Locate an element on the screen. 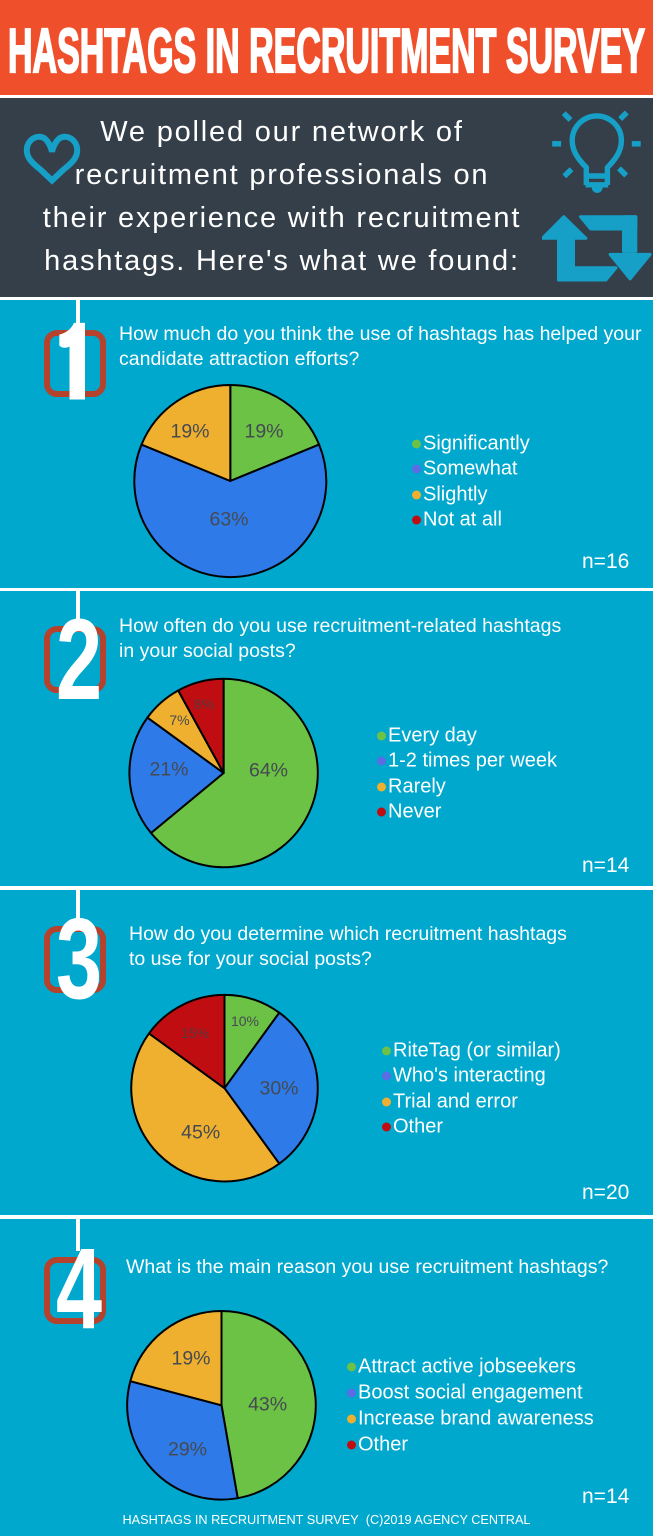 The height and width of the screenshot is (1536, 653). svg-text: HASHTAGS IN RECRUITMENT SURVEY is located at coordinates (326, 51).